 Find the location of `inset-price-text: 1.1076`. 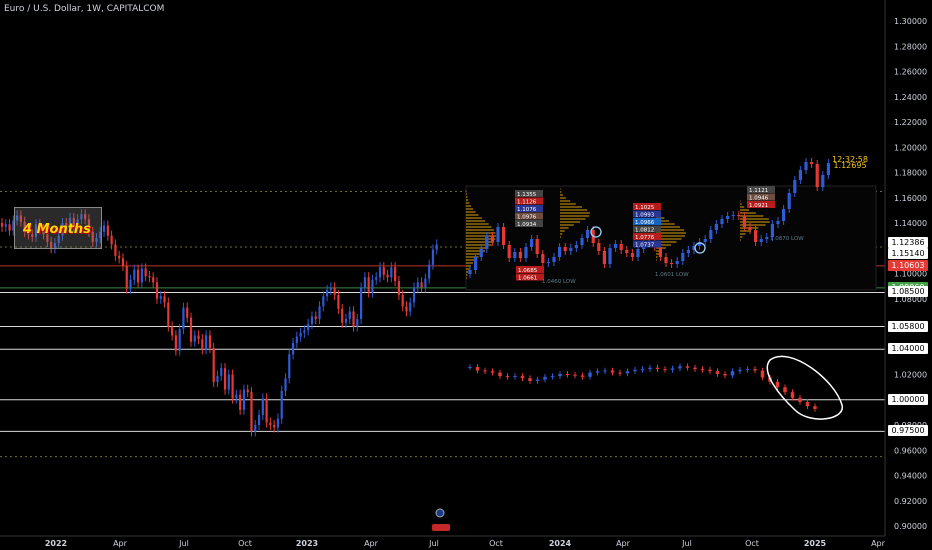

inset-price-text: 1.1076 is located at coordinates (527, 210).